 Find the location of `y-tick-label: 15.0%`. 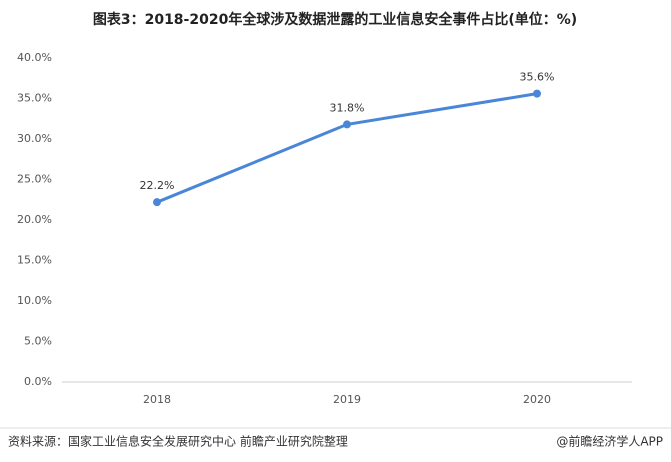

y-tick-label: 15.0% is located at coordinates (34, 260).